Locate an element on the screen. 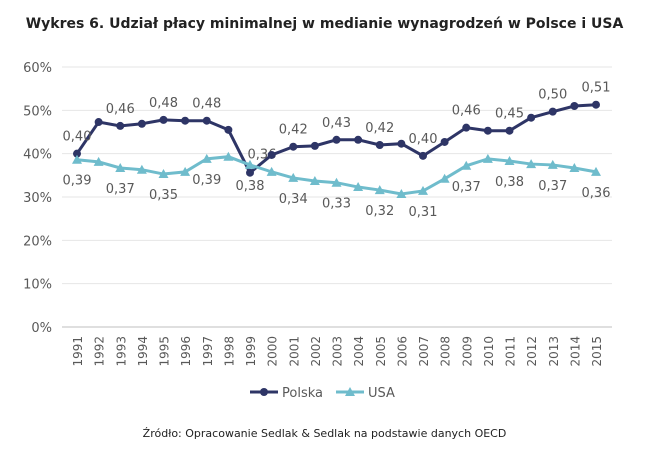 This screenshot has height=459, width=649. x-tick-label: 1997 is located at coordinates (208, 351).